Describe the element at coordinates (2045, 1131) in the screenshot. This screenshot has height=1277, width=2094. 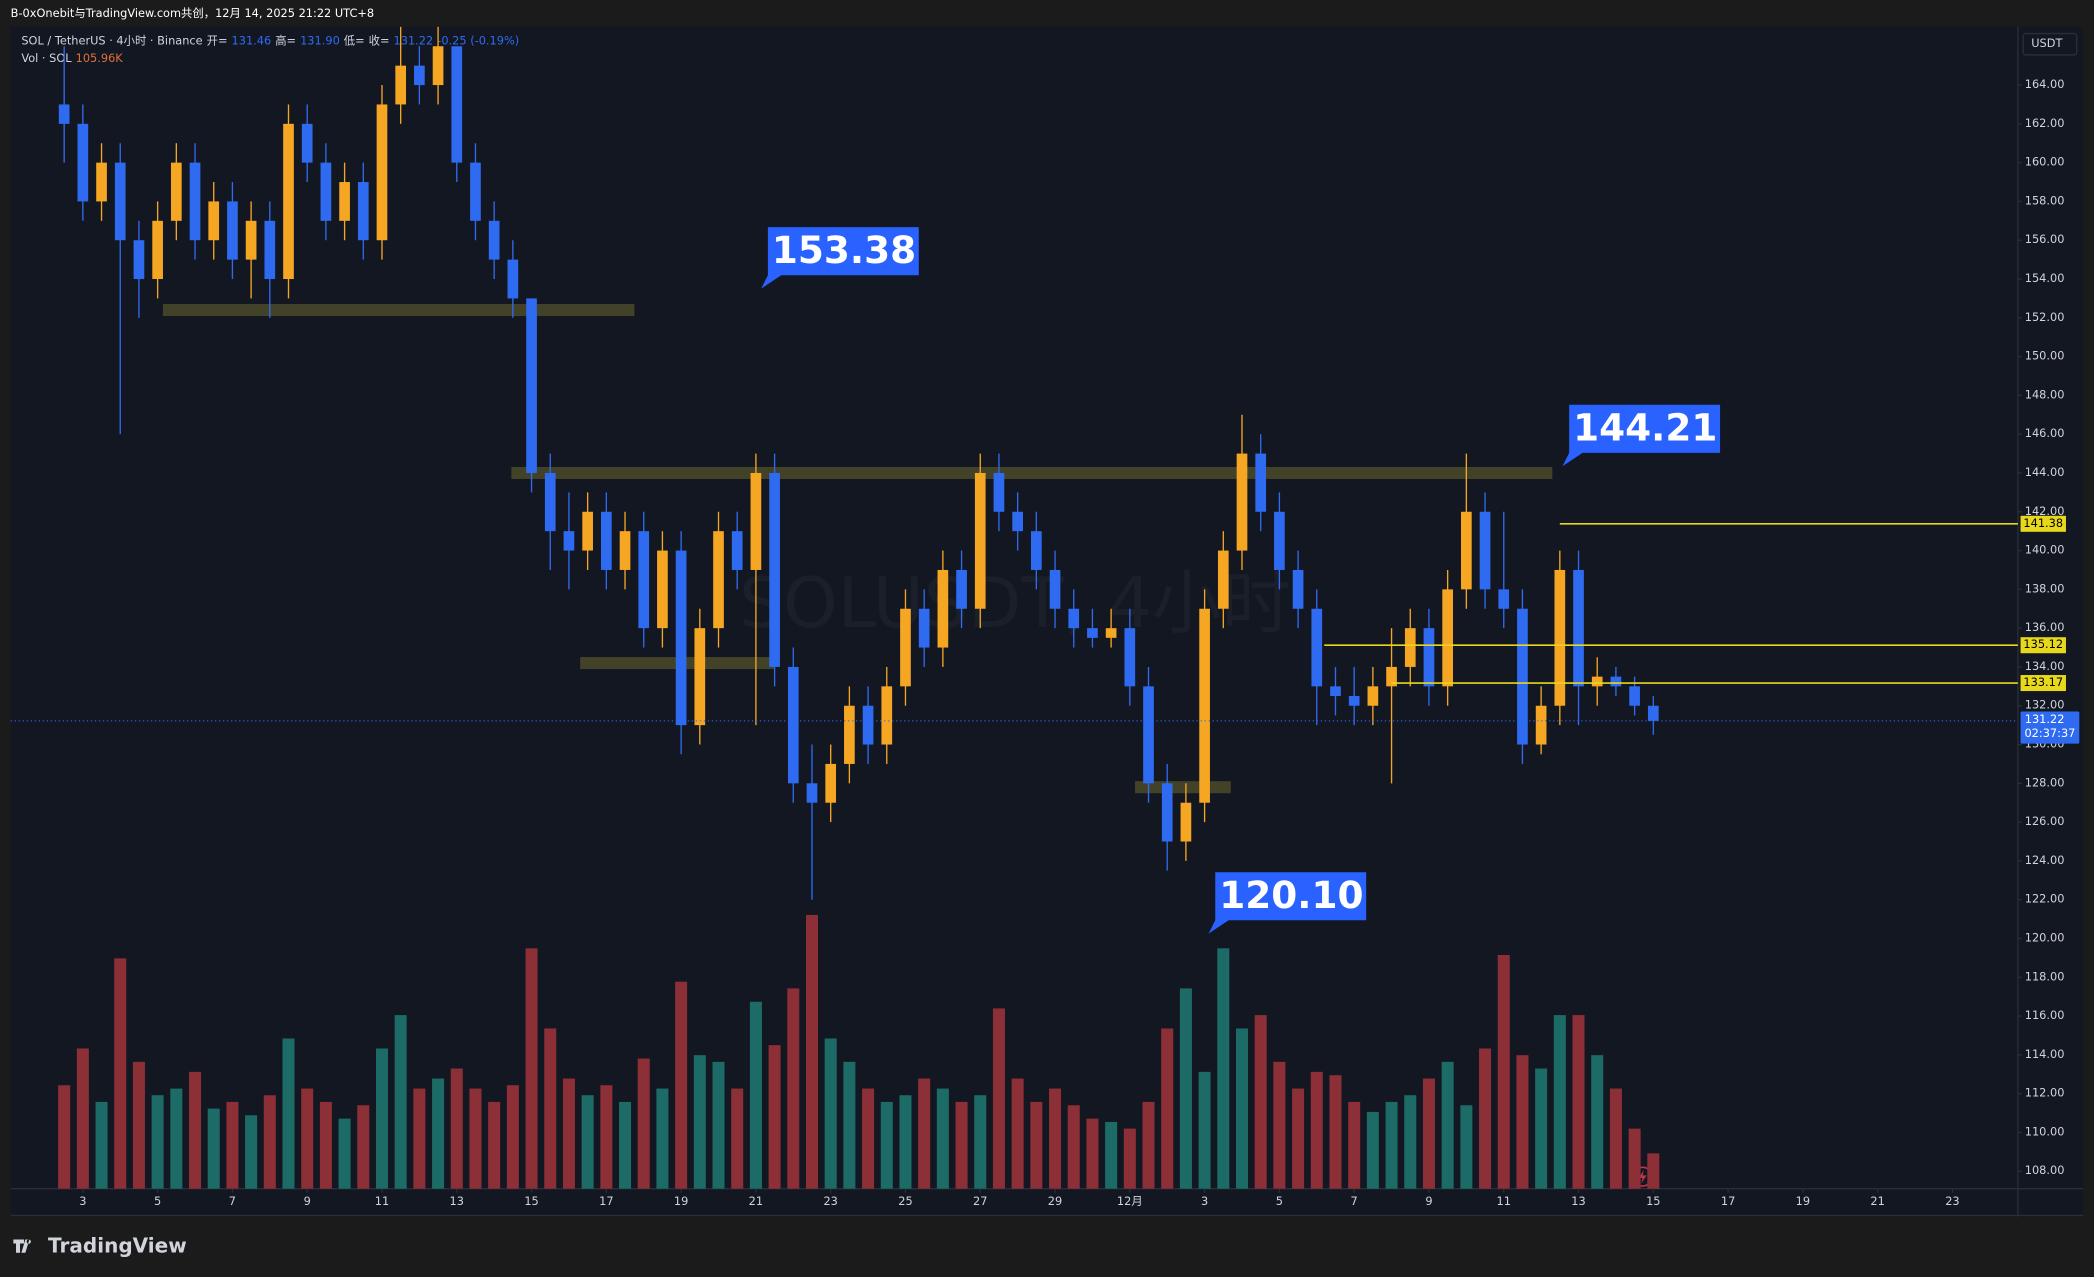
I see `y-tick-label: 110.00` at that location.